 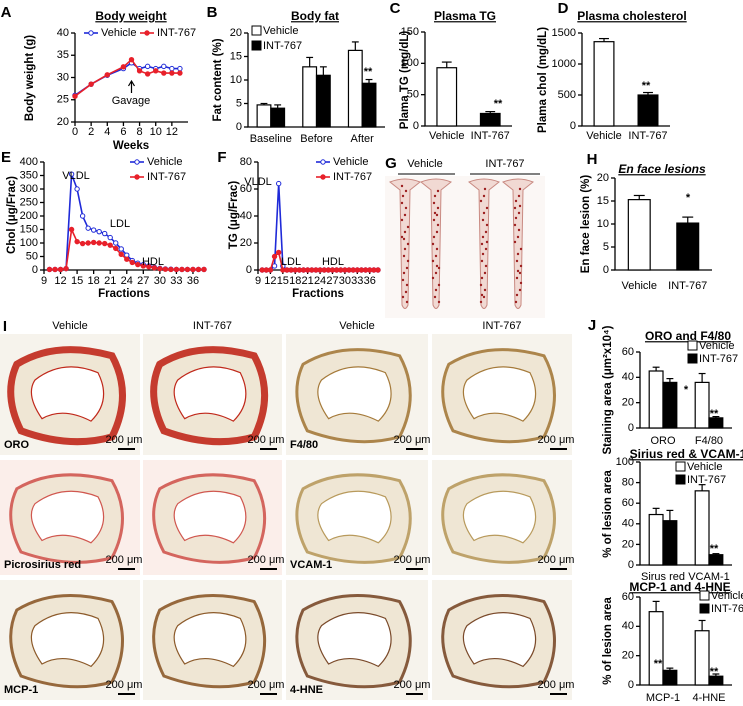 What do you see at coordinates (123, 132) in the screenshot?
I see `x-tick-label: 6` at bounding box center [123, 132].